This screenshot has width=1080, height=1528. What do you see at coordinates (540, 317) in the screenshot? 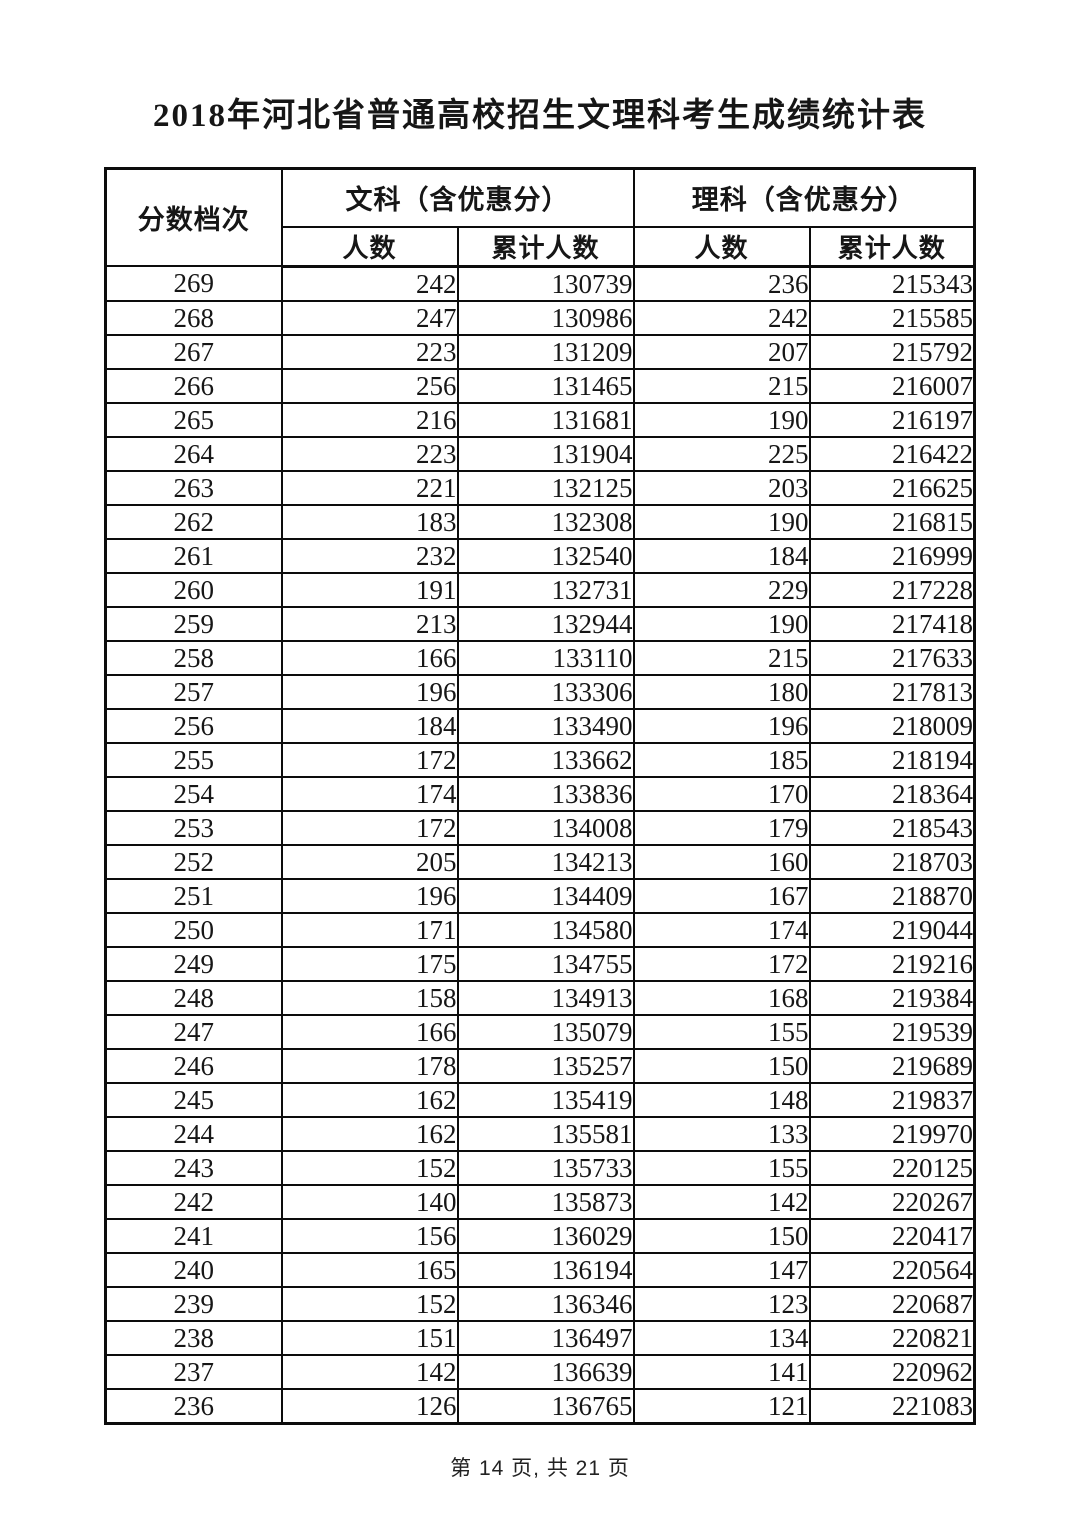
I see `table-row: 268 247 130986 242 215585` at bounding box center [540, 317].